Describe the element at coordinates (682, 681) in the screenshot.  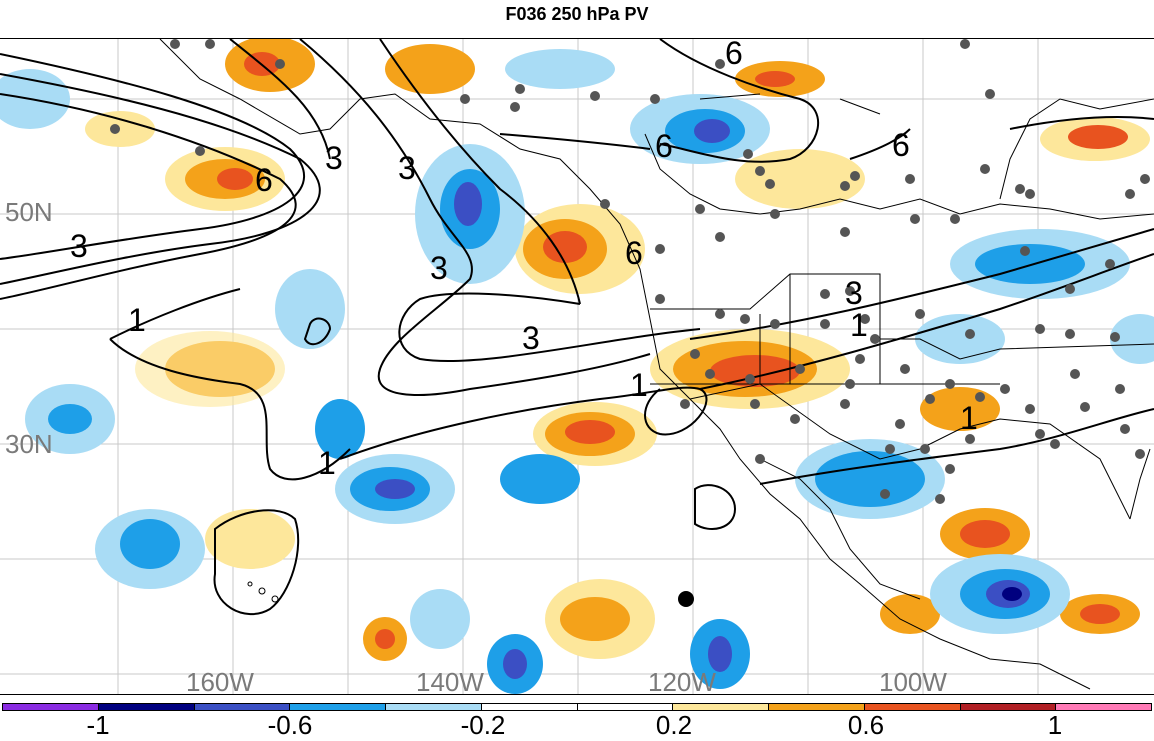
I see `longitude-label: 120W` at that location.